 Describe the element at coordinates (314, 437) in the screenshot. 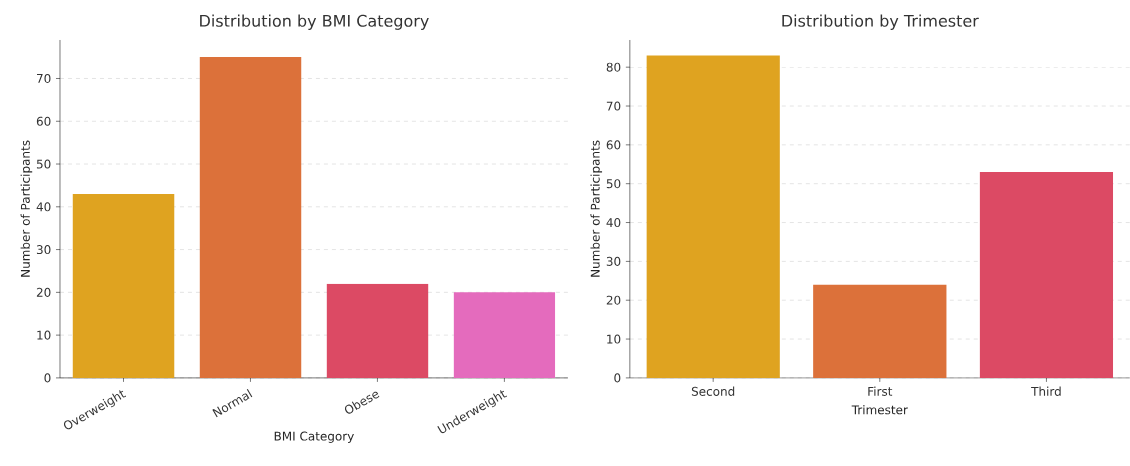

I see `x-axis-title: BMI Category` at that location.